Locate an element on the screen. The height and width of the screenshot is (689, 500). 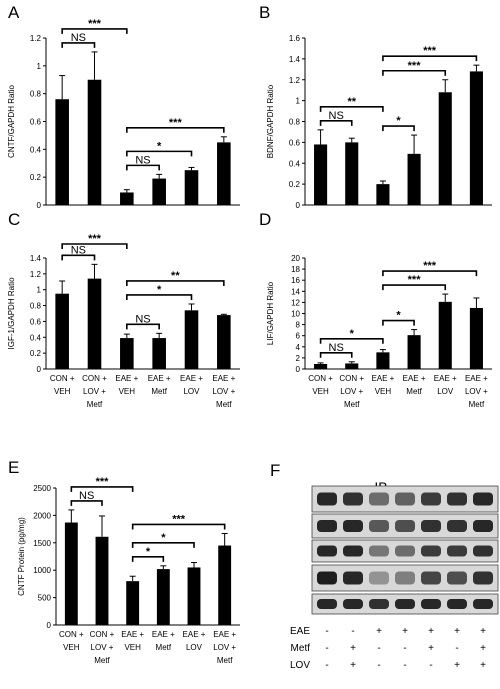
y-tick-label: 2500 is located at coordinates (42, 488).